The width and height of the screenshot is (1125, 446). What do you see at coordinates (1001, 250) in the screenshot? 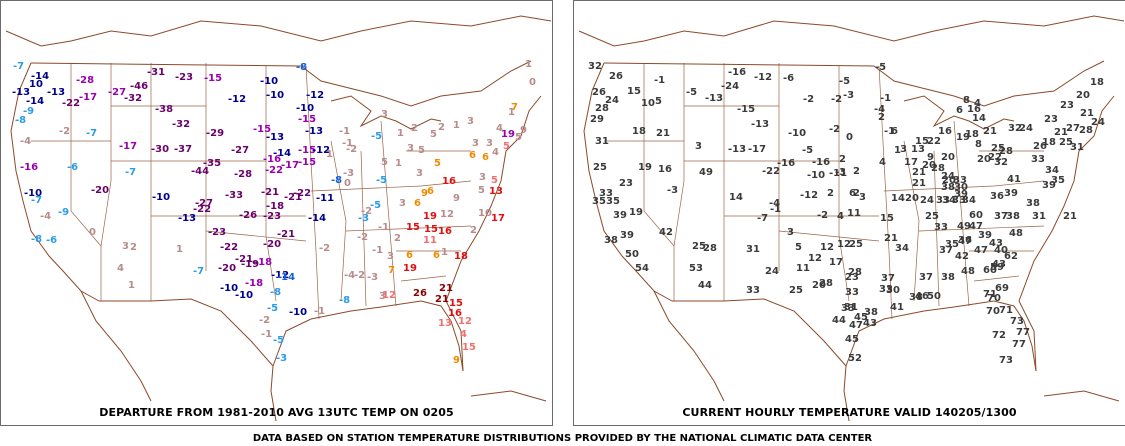
I see `station-value: 40` at bounding box center [1001, 250].